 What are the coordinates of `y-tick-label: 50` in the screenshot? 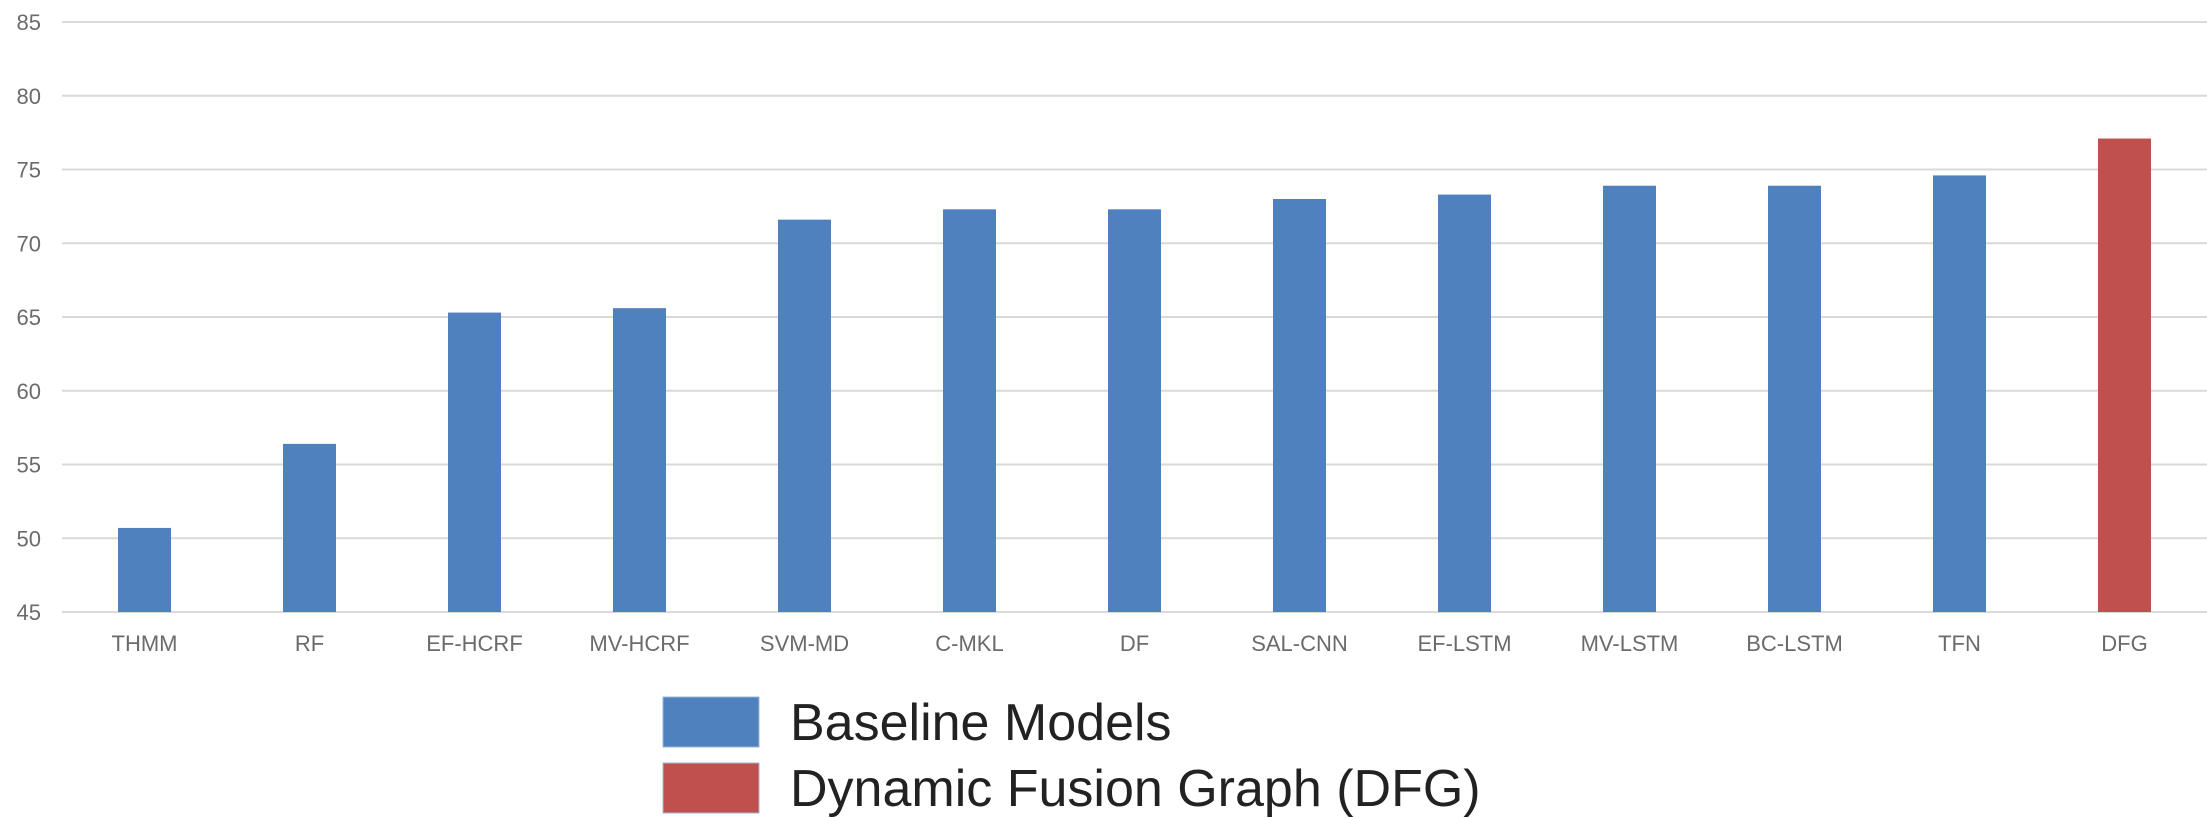 It's located at (29, 538).